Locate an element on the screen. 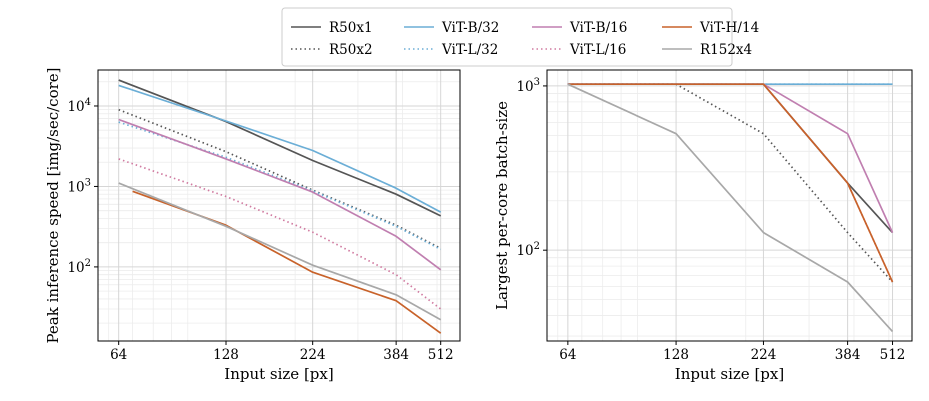 The image size is (929, 401). legend-label-vit-h-14: ViT-H/14 is located at coordinates (729, 28).